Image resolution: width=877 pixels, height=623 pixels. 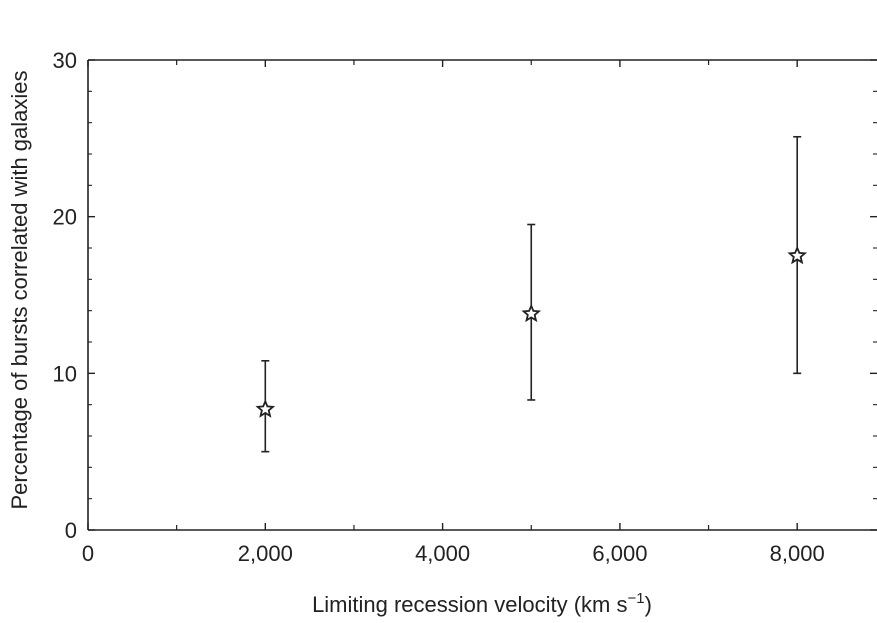 What do you see at coordinates (88, 553) in the screenshot?
I see `x-tick-label: 0` at bounding box center [88, 553].